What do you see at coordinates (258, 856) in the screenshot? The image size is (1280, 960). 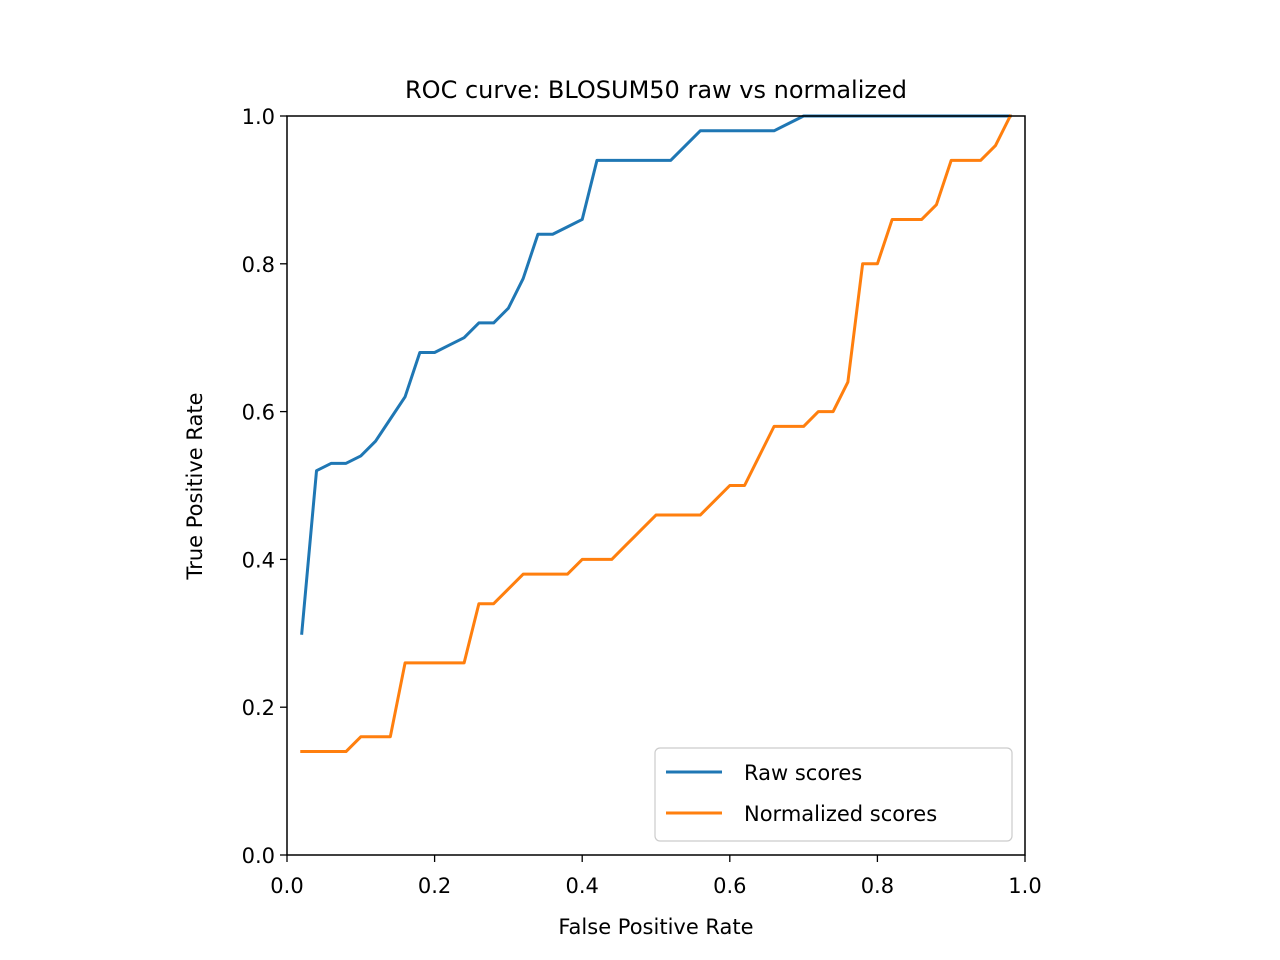 I see `y-tick-label-0: 0.0` at bounding box center [258, 856].